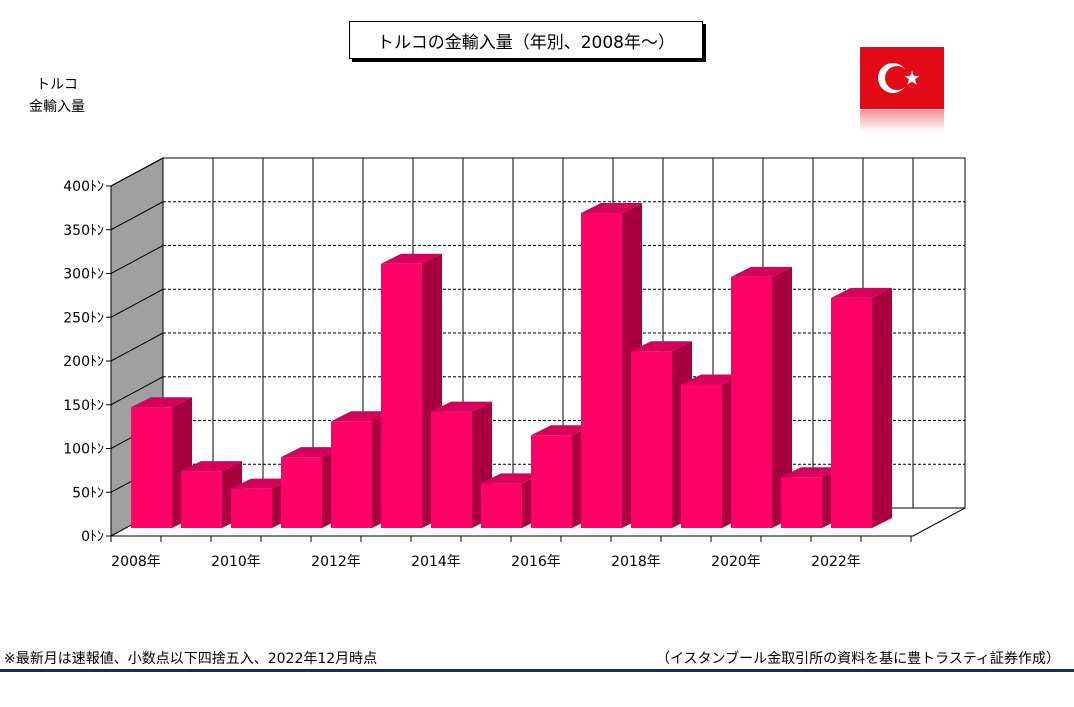  What do you see at coordinates (782, 397) in the screenshot?
I see `bar-2020年-side` at bounding box center [782, 397].